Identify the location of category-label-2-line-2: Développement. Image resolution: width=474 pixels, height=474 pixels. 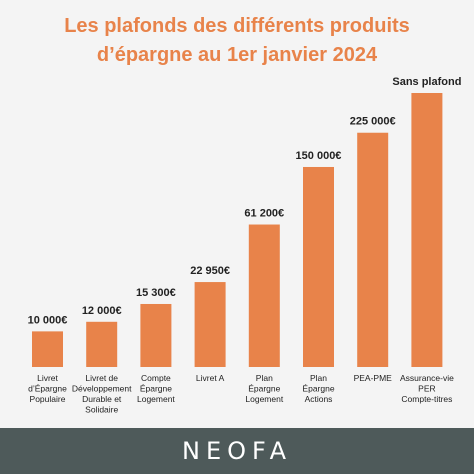
(102, 389).